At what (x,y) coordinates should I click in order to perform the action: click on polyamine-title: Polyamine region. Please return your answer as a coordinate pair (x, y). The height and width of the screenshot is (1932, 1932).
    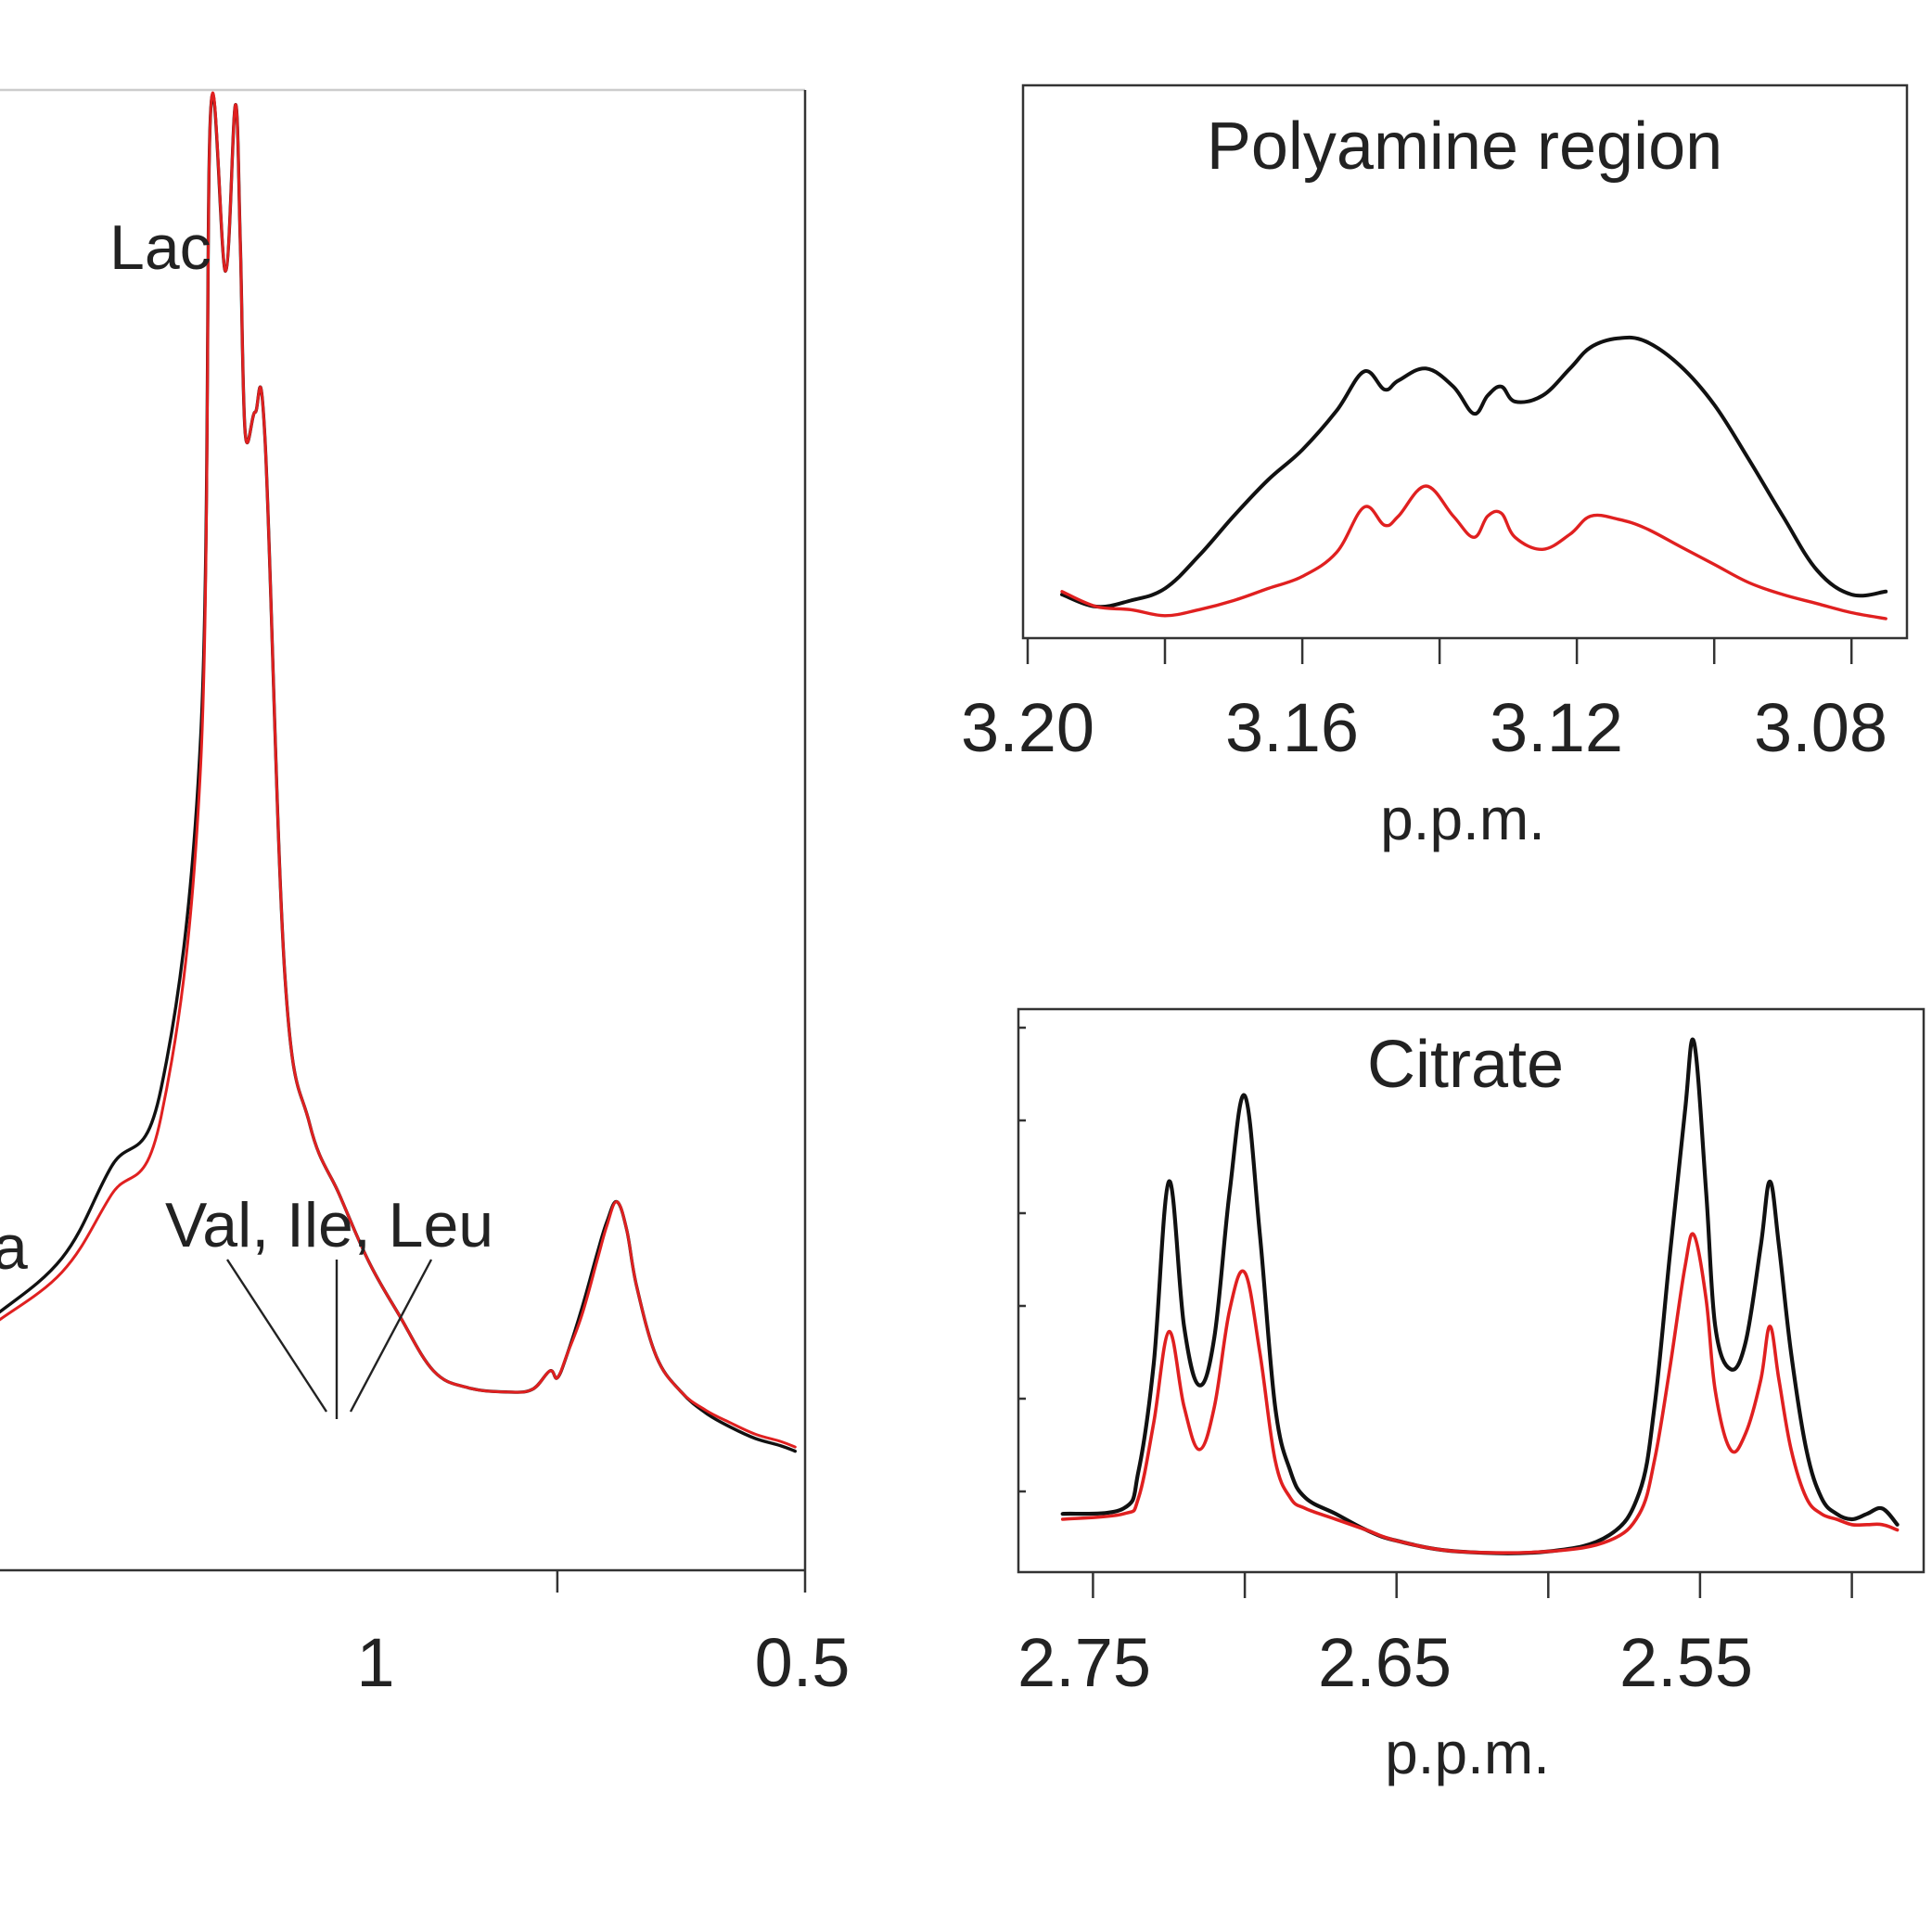
    Looking at the image, I should click on (1464, 146).